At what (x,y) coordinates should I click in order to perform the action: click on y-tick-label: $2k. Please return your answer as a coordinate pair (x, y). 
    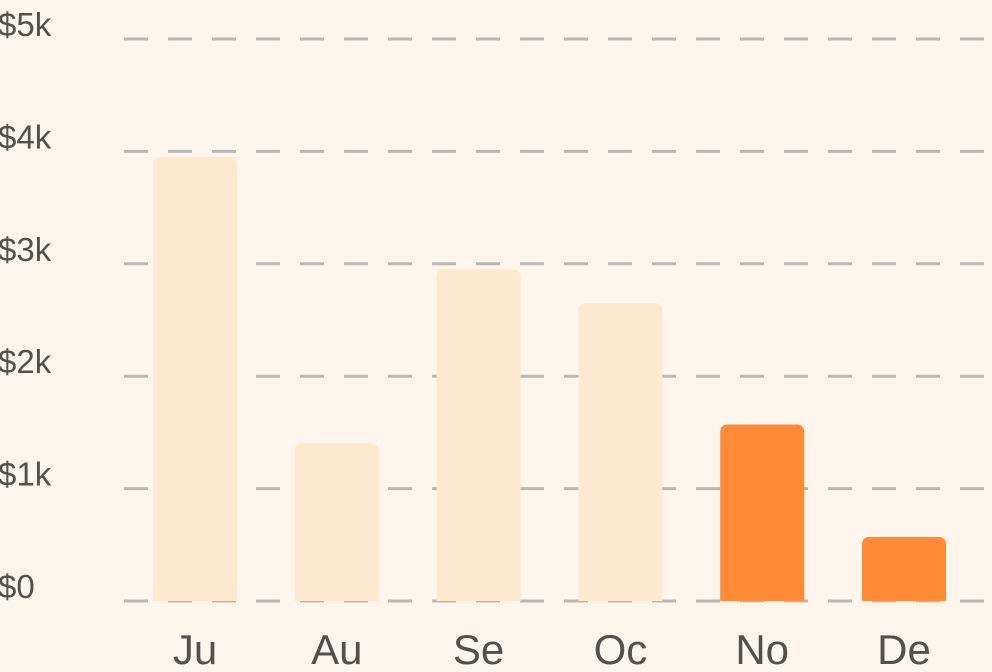
    Looking at the image, I should click on (26, 361).